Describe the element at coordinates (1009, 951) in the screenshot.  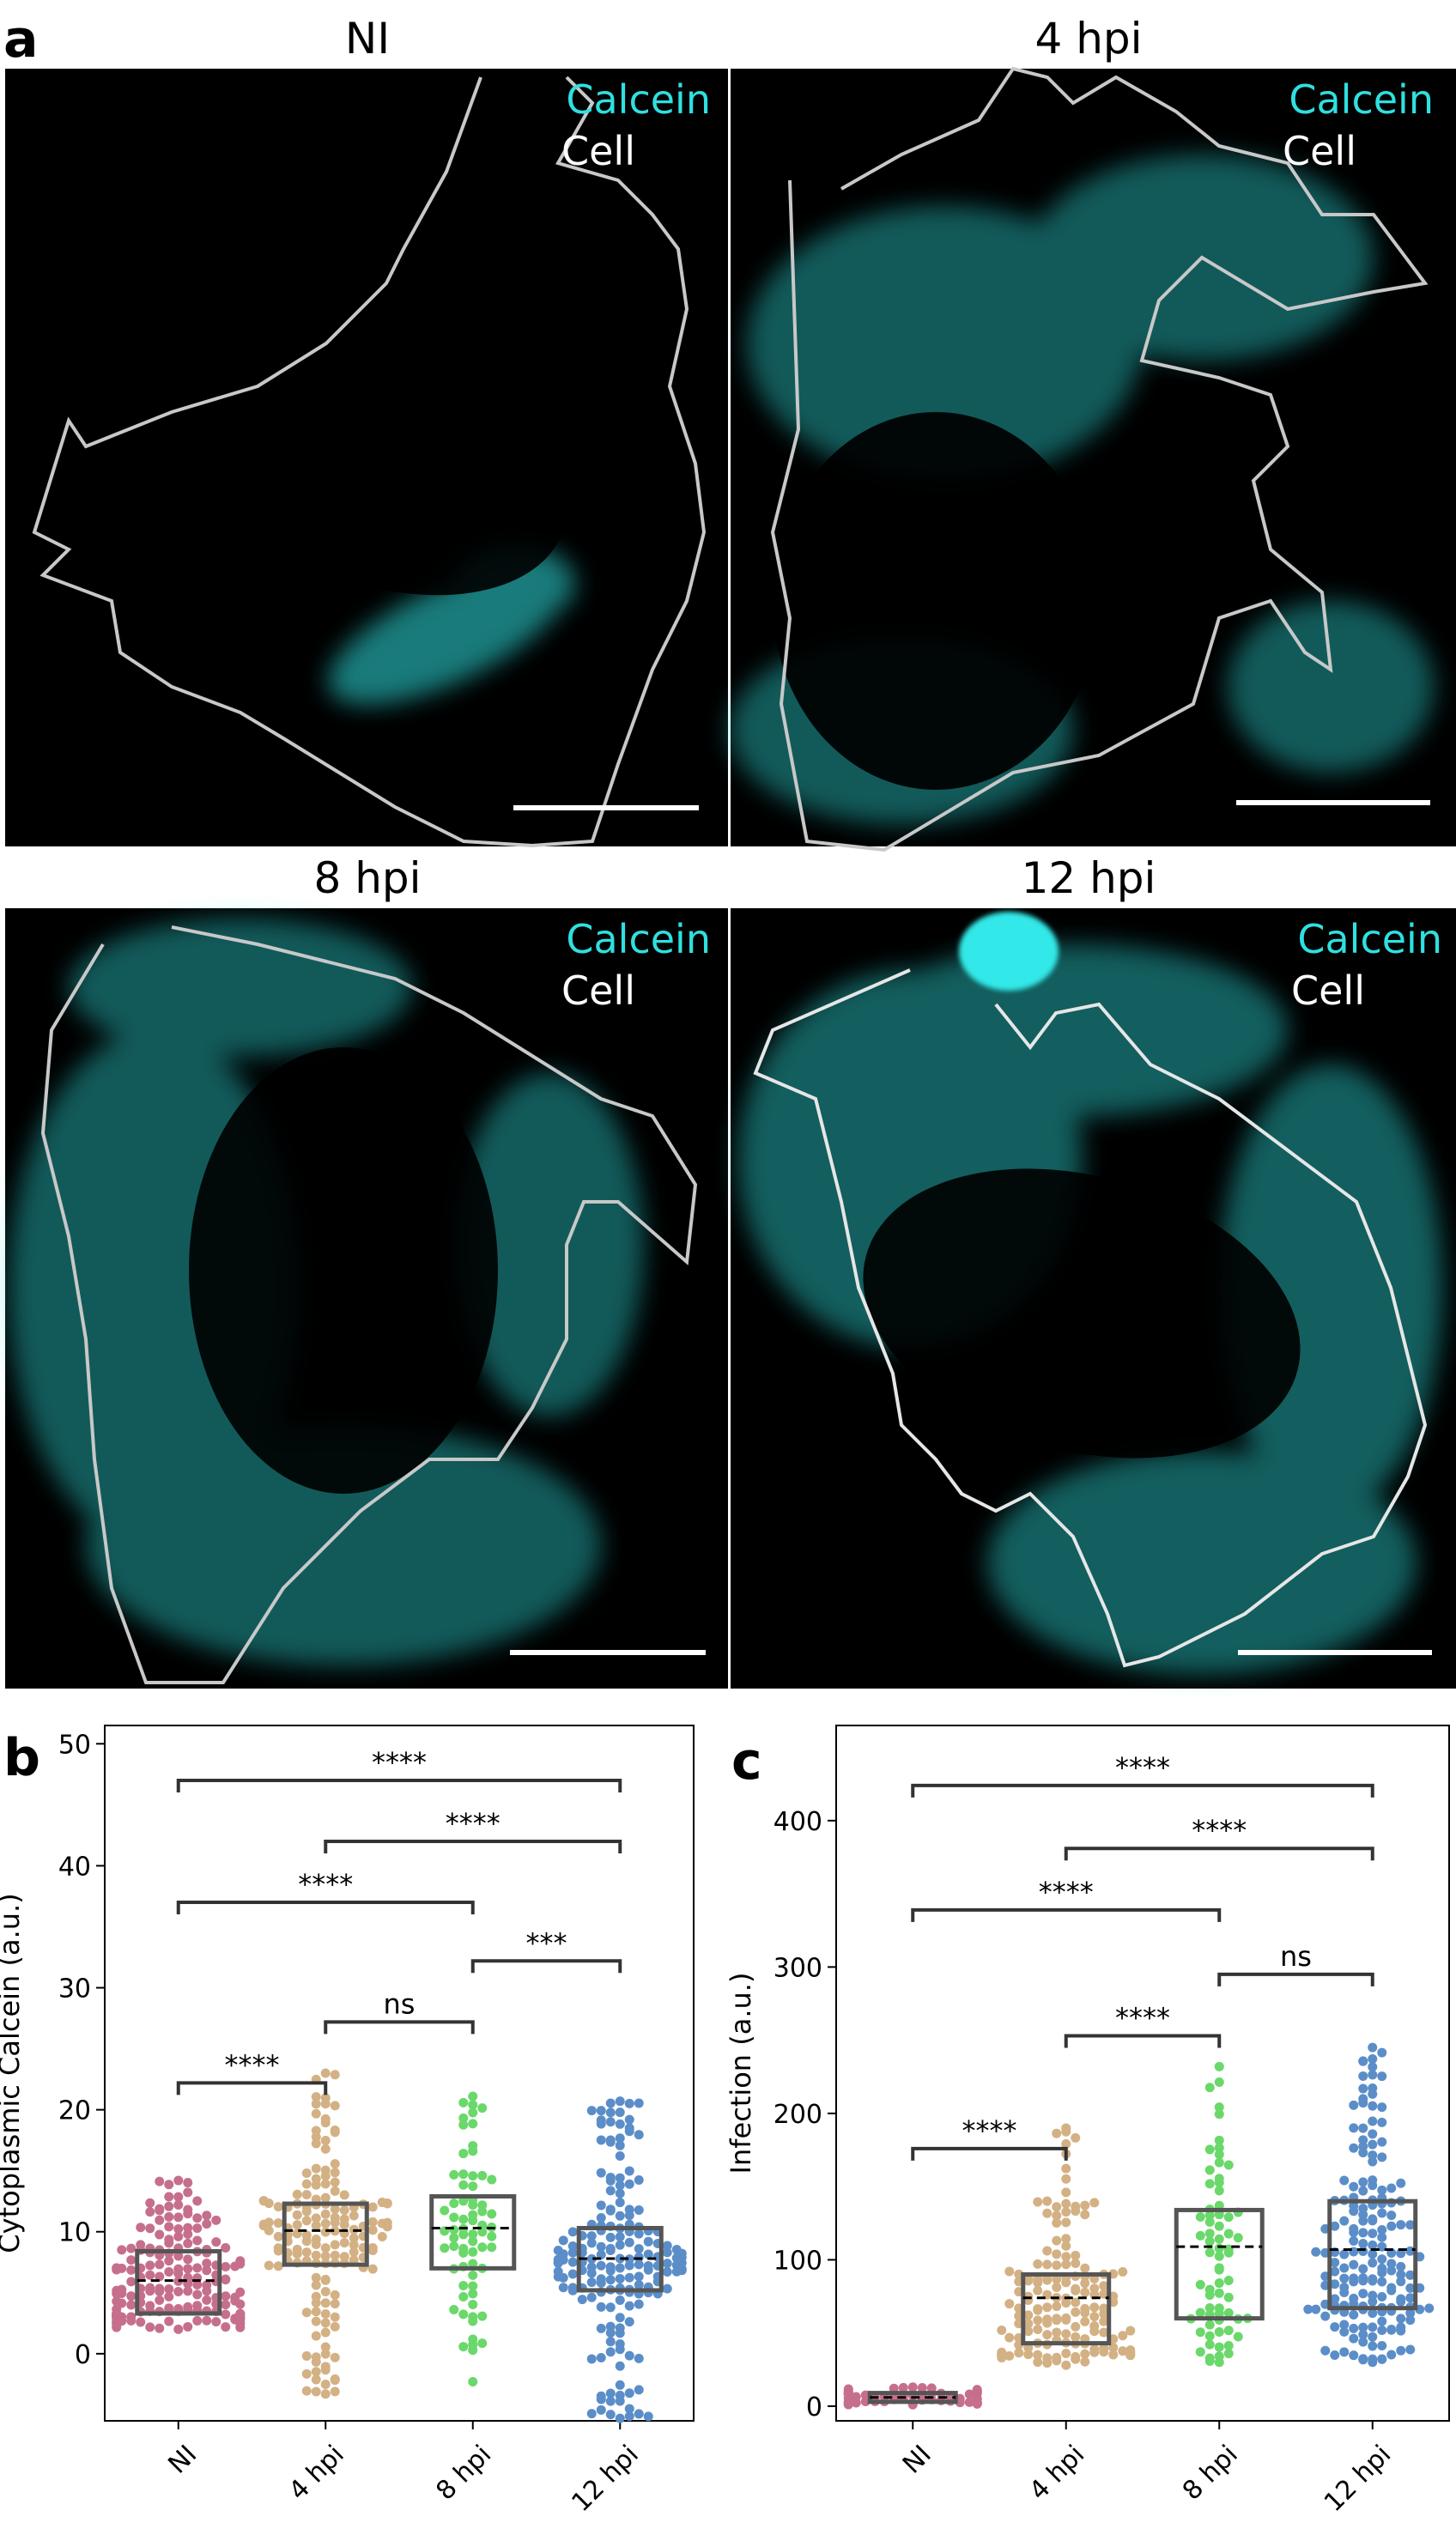
I see `bright-blob-12hpi` at that location.